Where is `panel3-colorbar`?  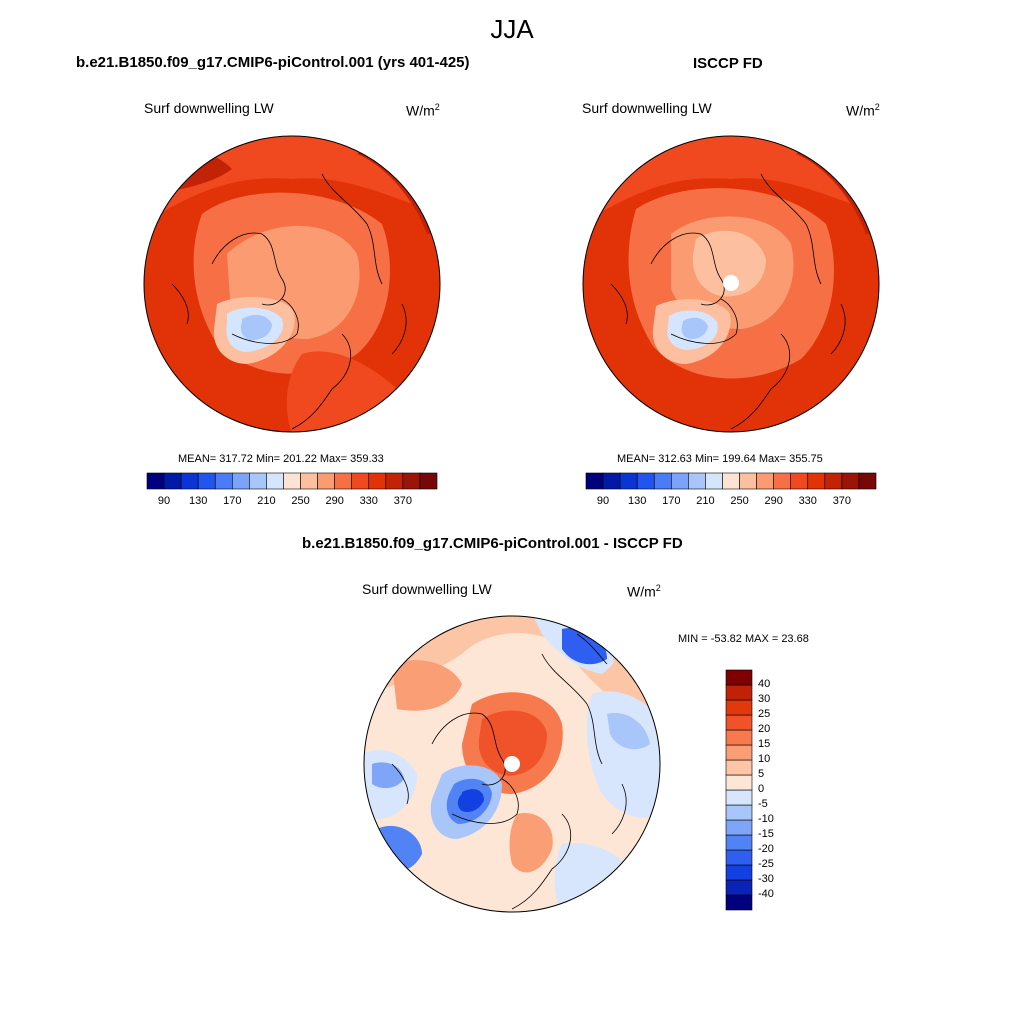 panel3-colorbar is located at coordinates (739, 790).